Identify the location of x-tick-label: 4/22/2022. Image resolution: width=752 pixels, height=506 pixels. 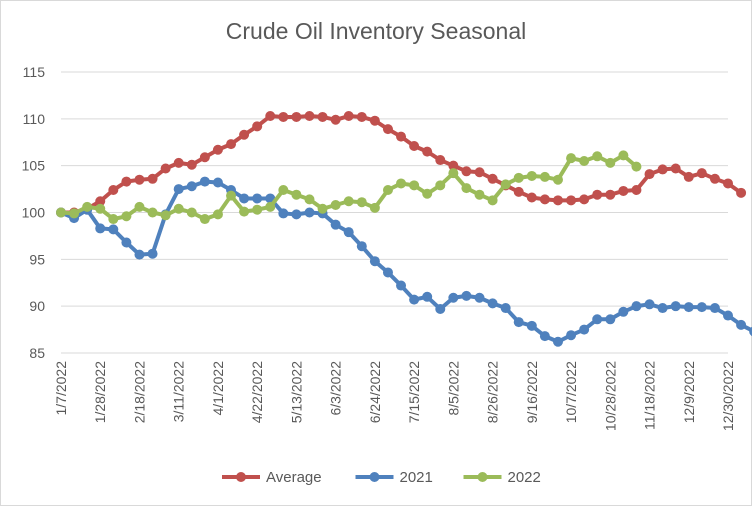
(257, 392).